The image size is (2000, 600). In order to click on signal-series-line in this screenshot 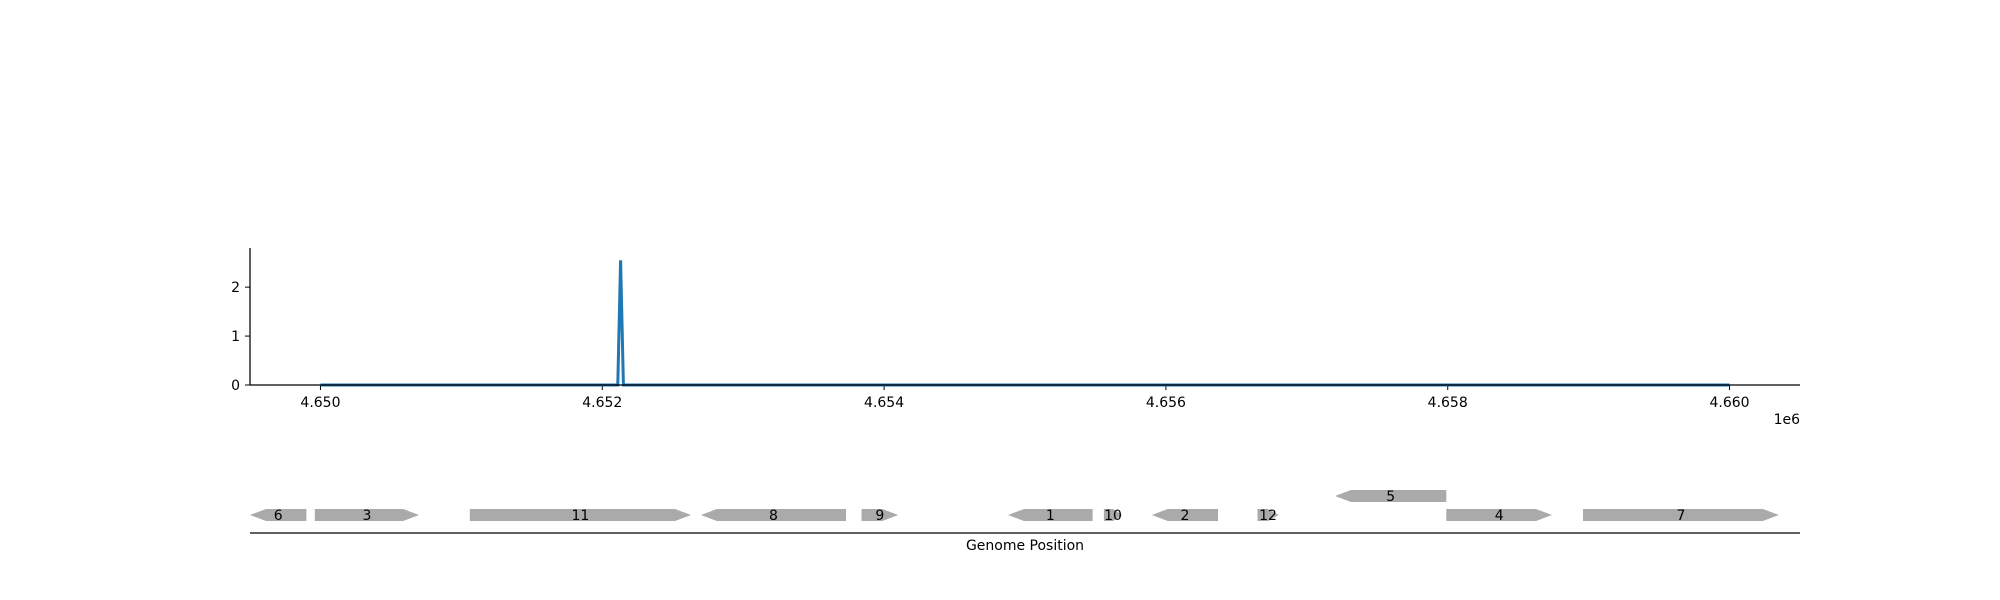, I will do `click(1025, 323)`.